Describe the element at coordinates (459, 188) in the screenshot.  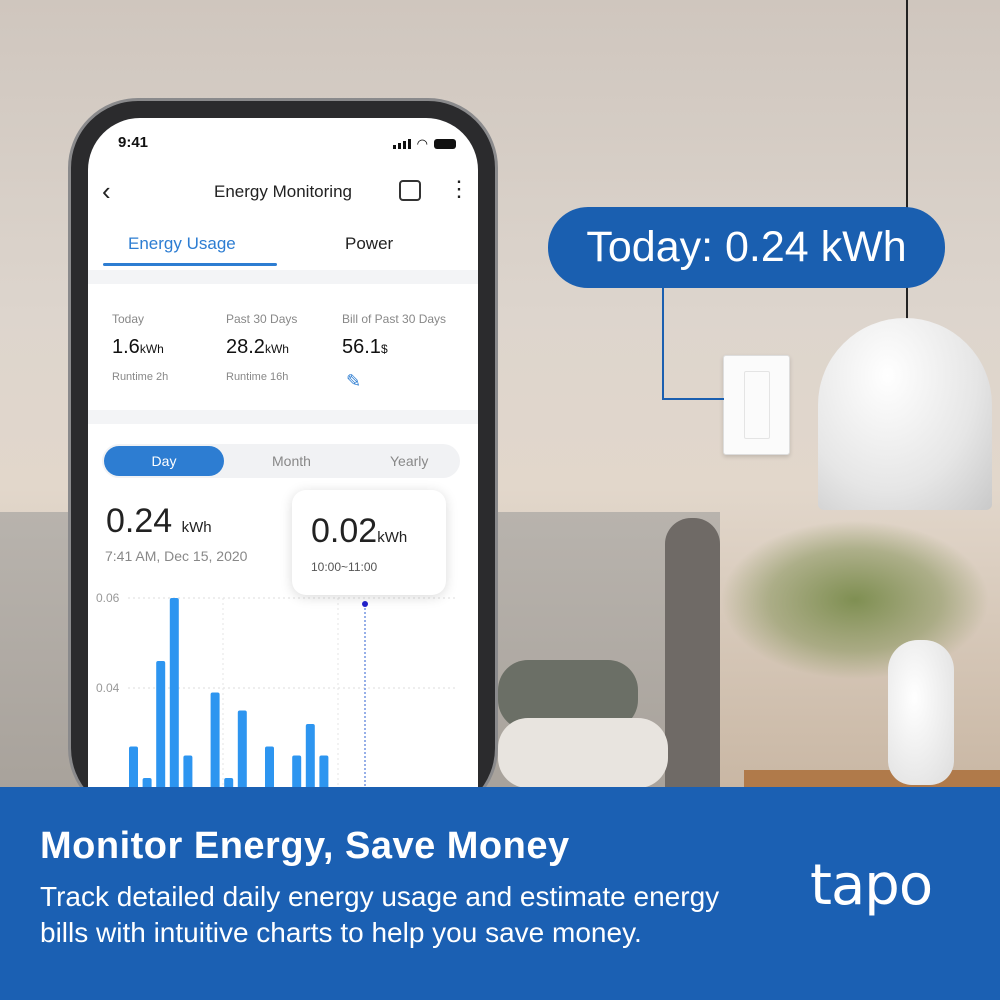
I see `more-vertical-icon: ⋮` at that location.